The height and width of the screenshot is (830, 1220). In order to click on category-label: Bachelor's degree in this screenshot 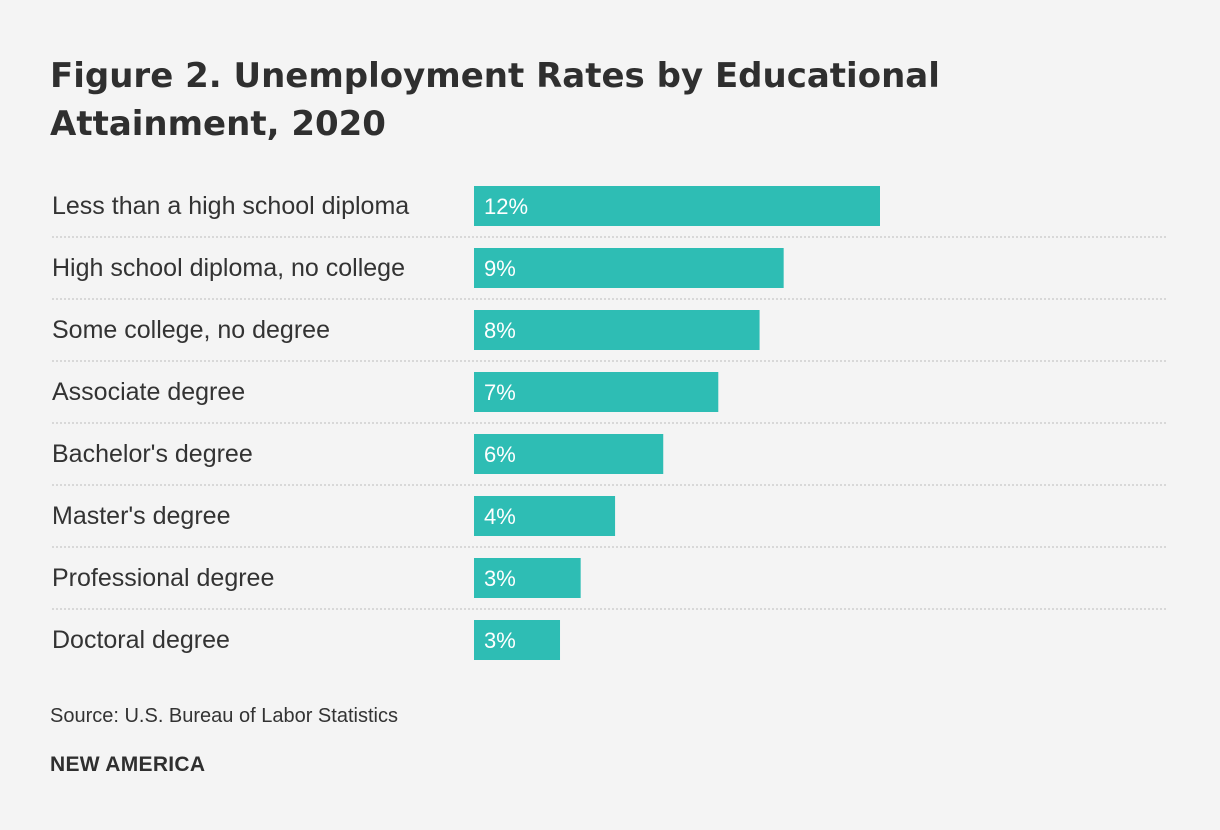, I will do `click(152, 454)`.